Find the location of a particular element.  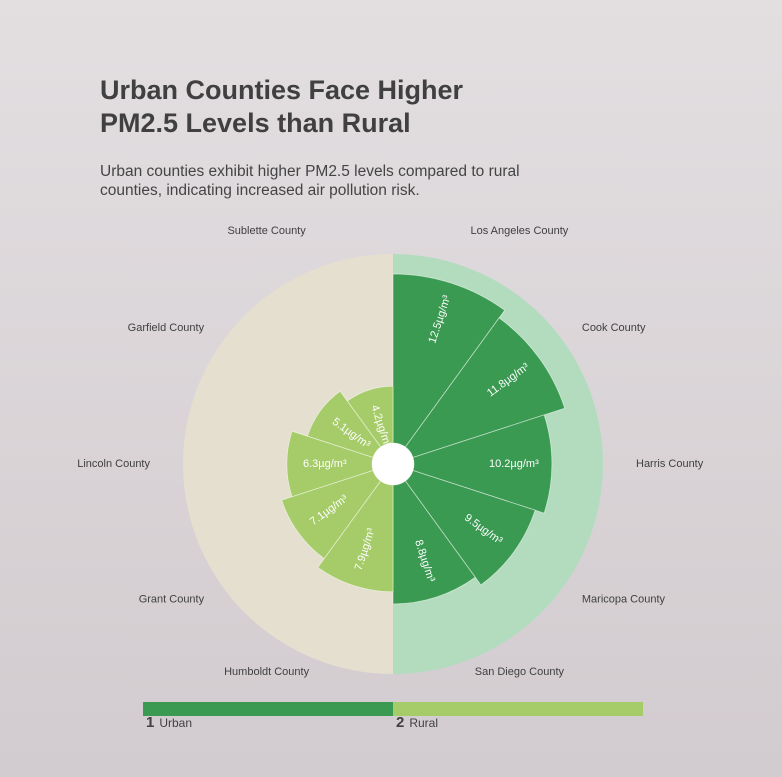

category-label-urban-2: Harris County is located at coordinates (670, 464).